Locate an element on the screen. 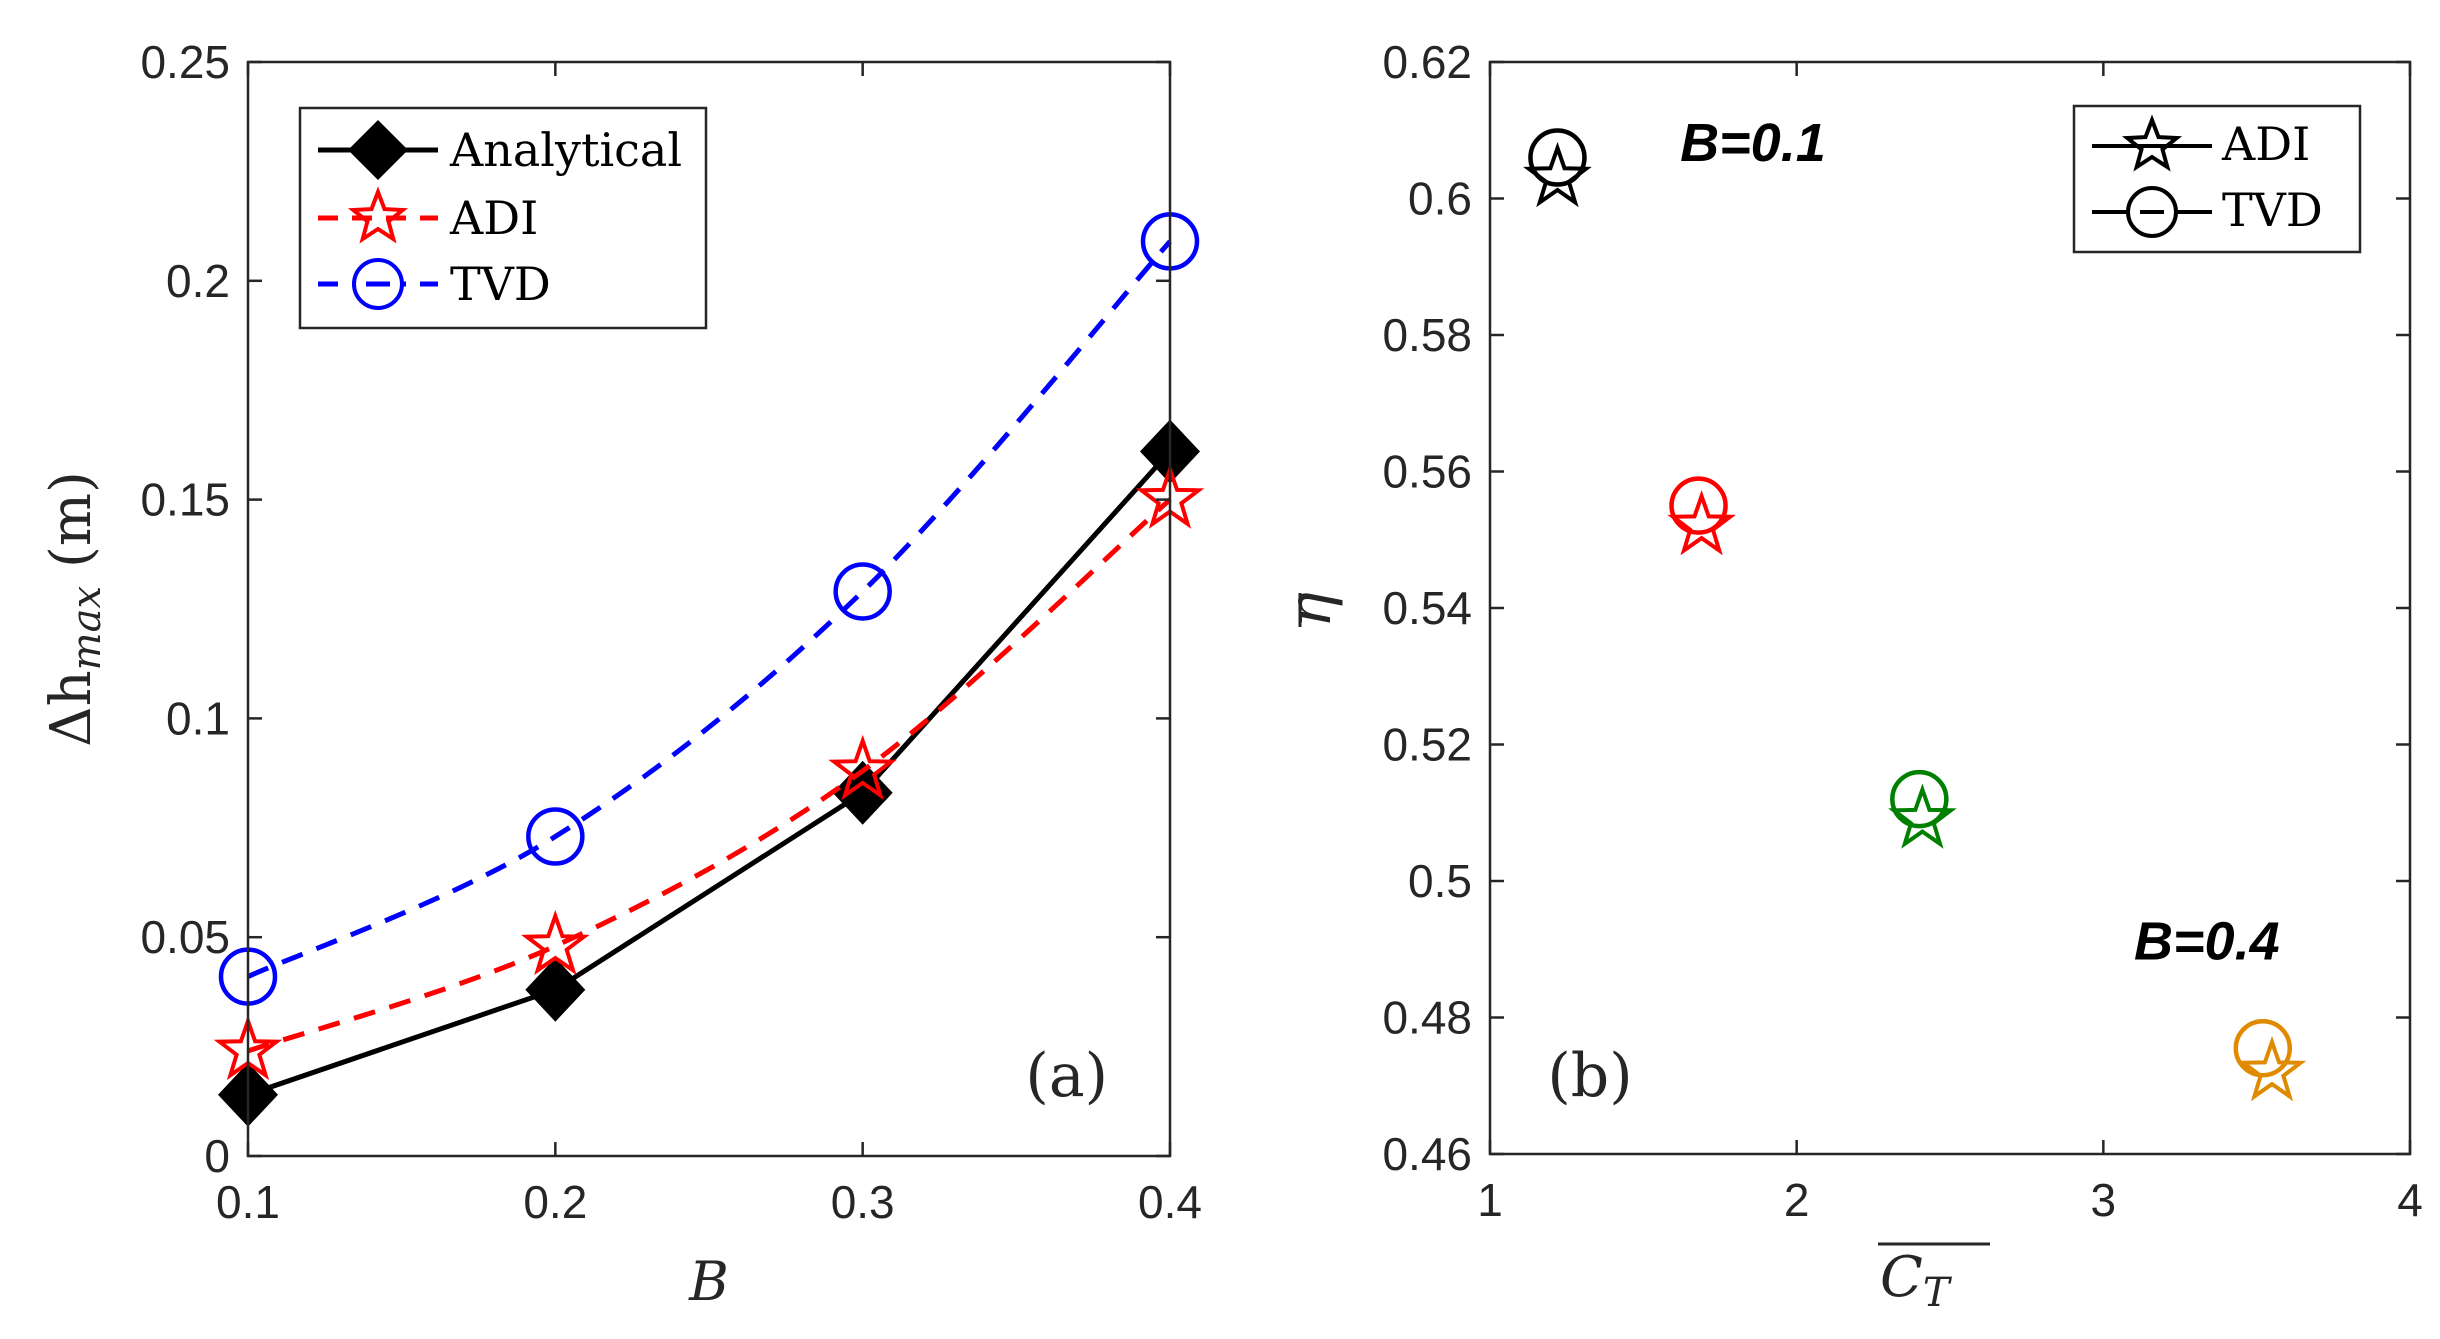 Image resolution: width=2440 pixels, height=1339 pixels. panel-a-label: (a) is located at coordinates (1066, 1076).